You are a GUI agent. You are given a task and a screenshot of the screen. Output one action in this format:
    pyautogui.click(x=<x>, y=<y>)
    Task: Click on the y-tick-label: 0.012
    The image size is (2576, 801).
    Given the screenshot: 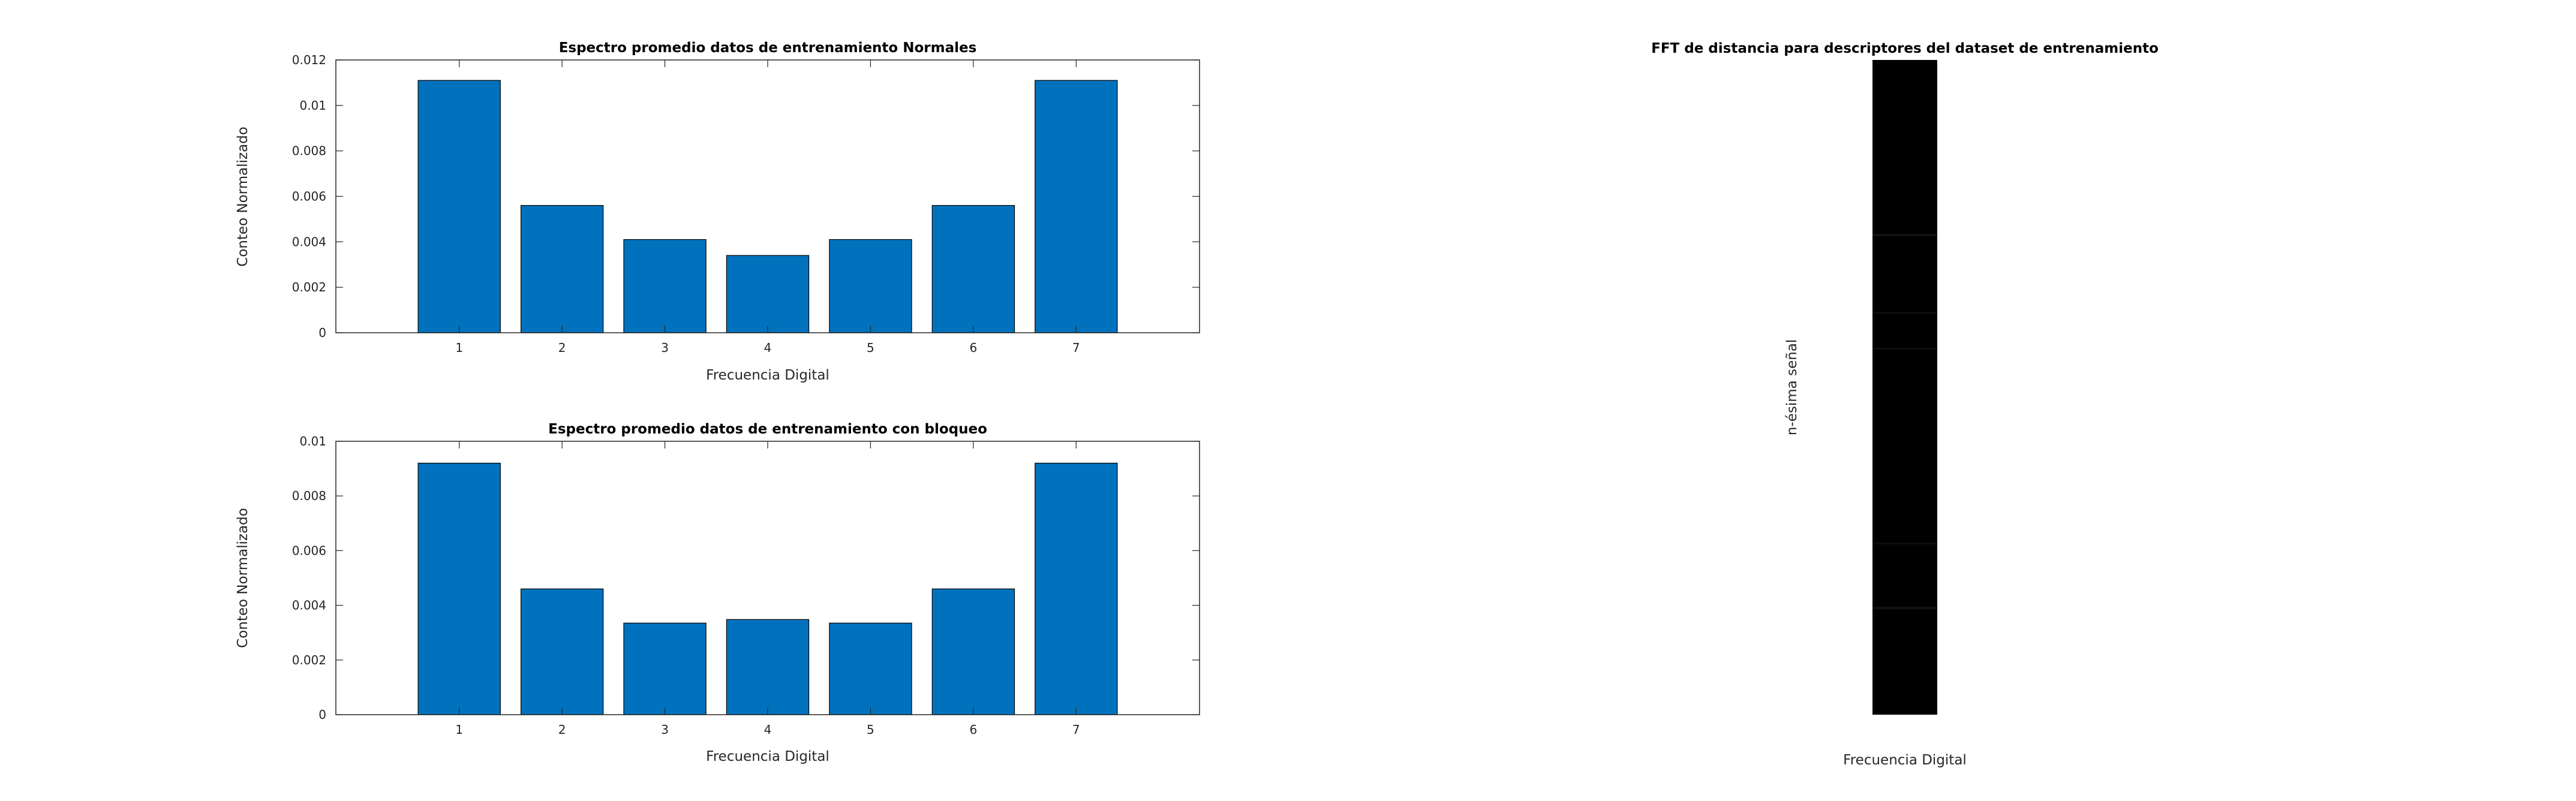 What is the action you would take?
    pyautogui.click(x=309, y=60)
    